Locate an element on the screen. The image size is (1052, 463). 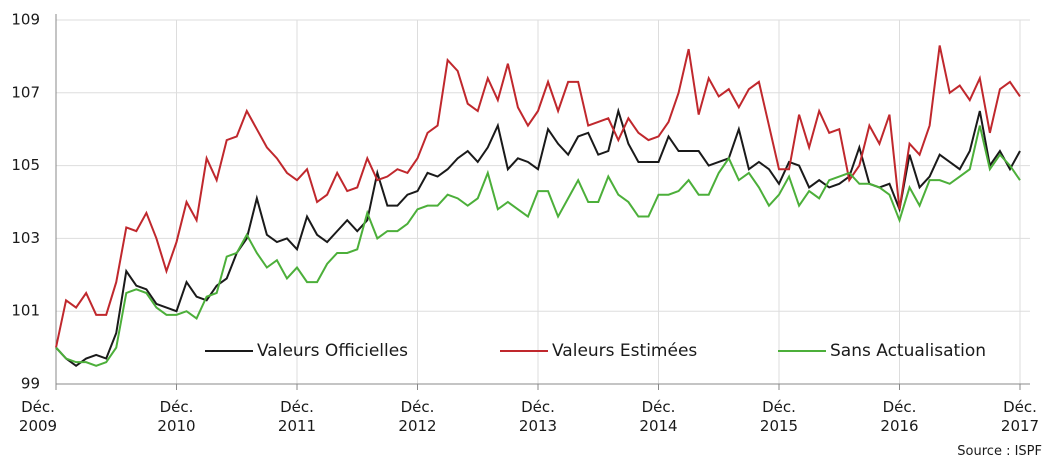
x-tick-label: Déc. 2014 is located at coordinates (658, 416).